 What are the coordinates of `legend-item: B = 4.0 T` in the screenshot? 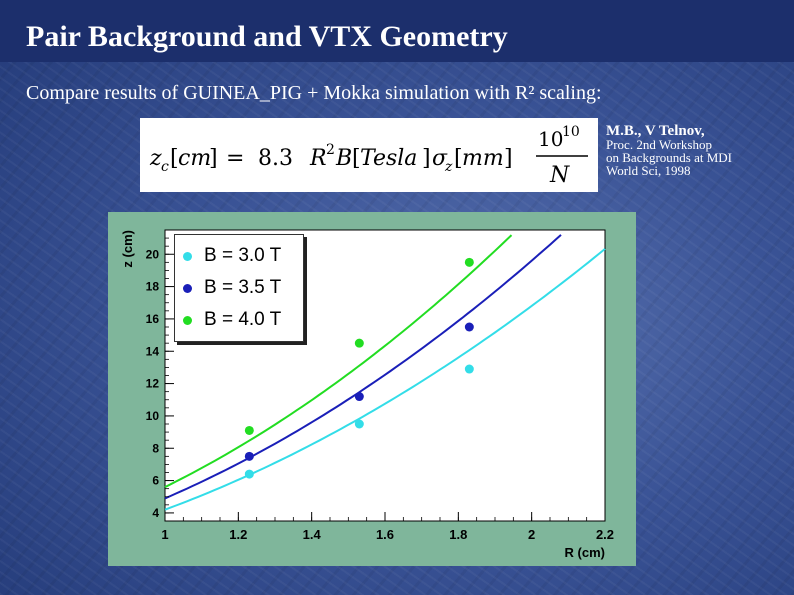 It's located at (232, 320).